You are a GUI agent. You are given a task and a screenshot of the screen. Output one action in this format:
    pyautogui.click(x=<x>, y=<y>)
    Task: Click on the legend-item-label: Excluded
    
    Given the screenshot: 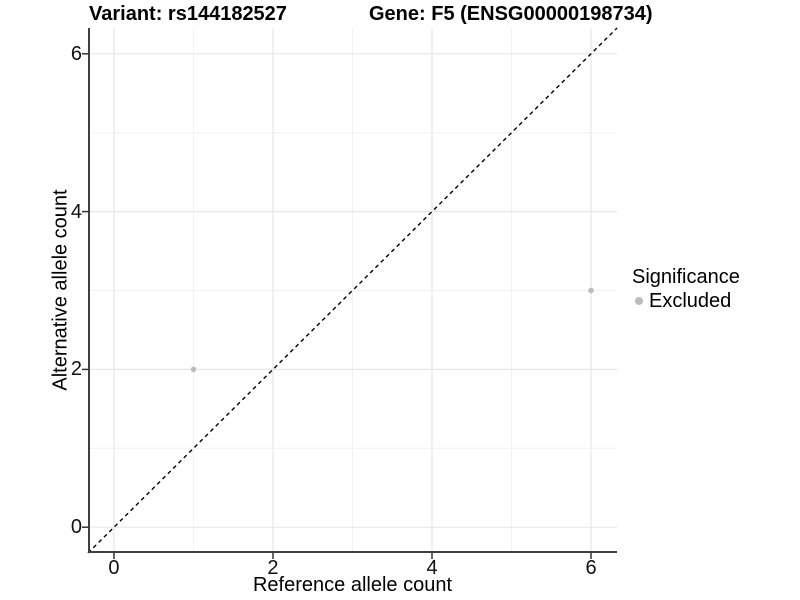 What is the action you would take?
    pyautogui.click(x=690, y=300)
    